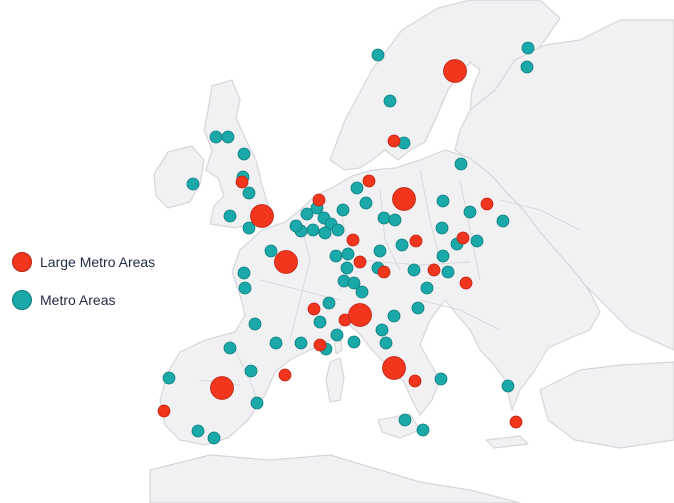  Describe the element at coordinates (507, 442) in the screenshot. I see `crete` at that location.